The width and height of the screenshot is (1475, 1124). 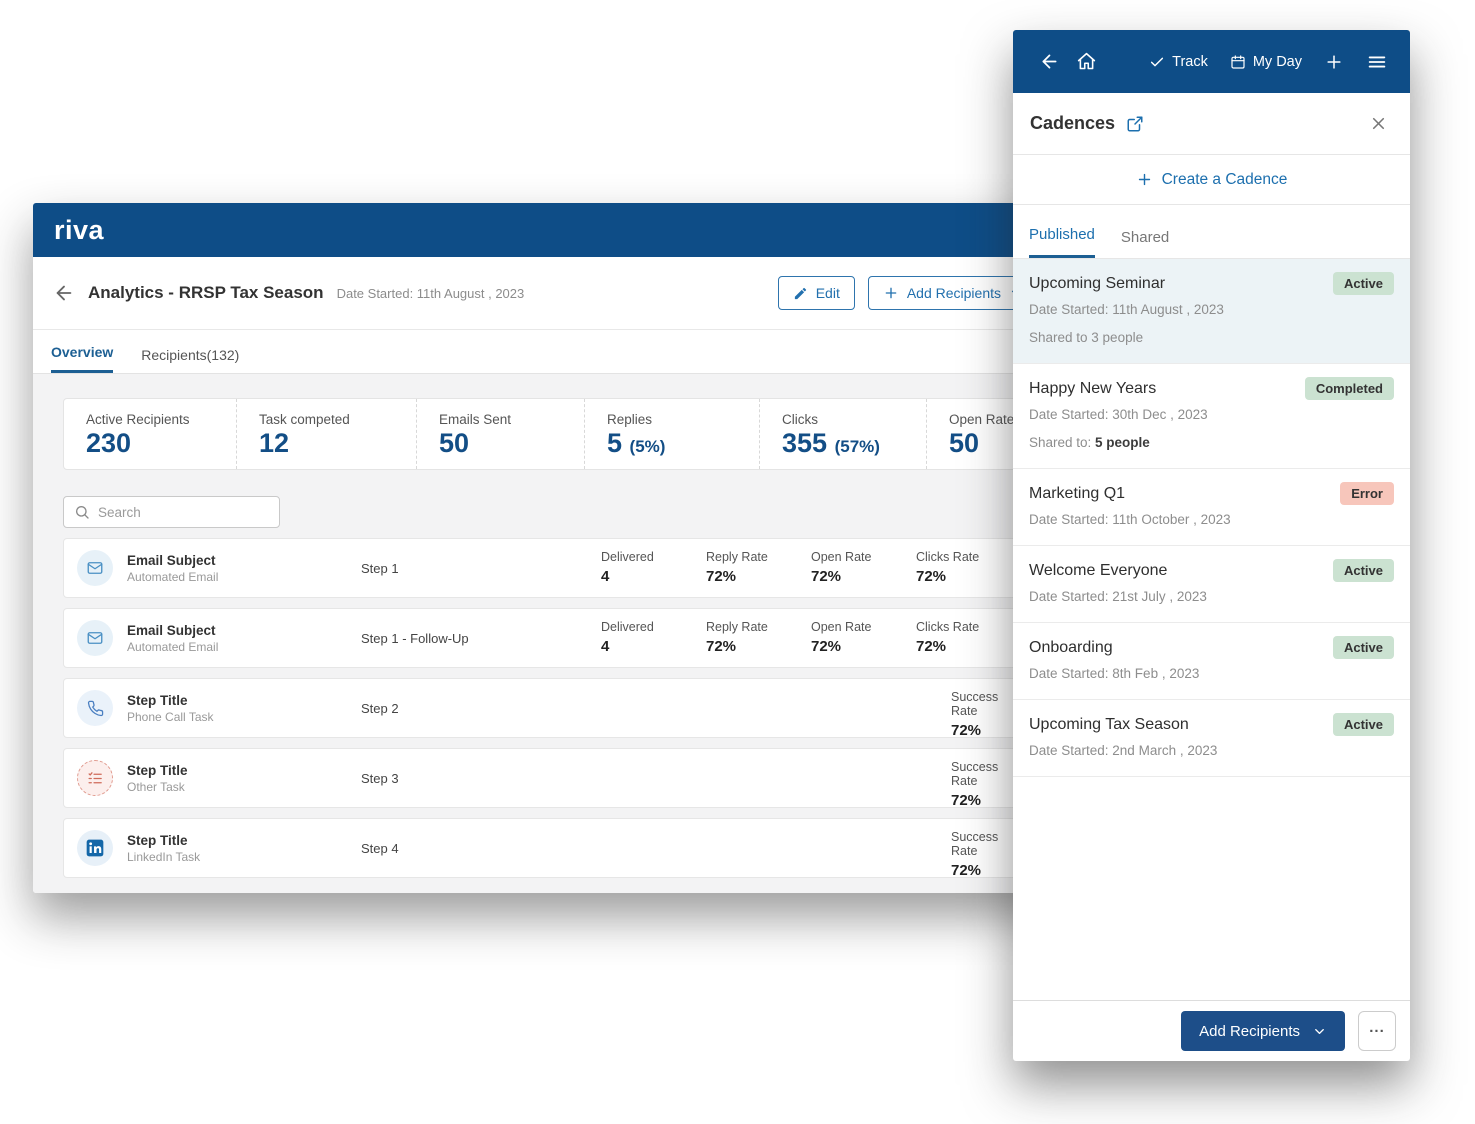 I want to click on stat-tasks-completed: Task competed 12, so click(x=326, y=434).